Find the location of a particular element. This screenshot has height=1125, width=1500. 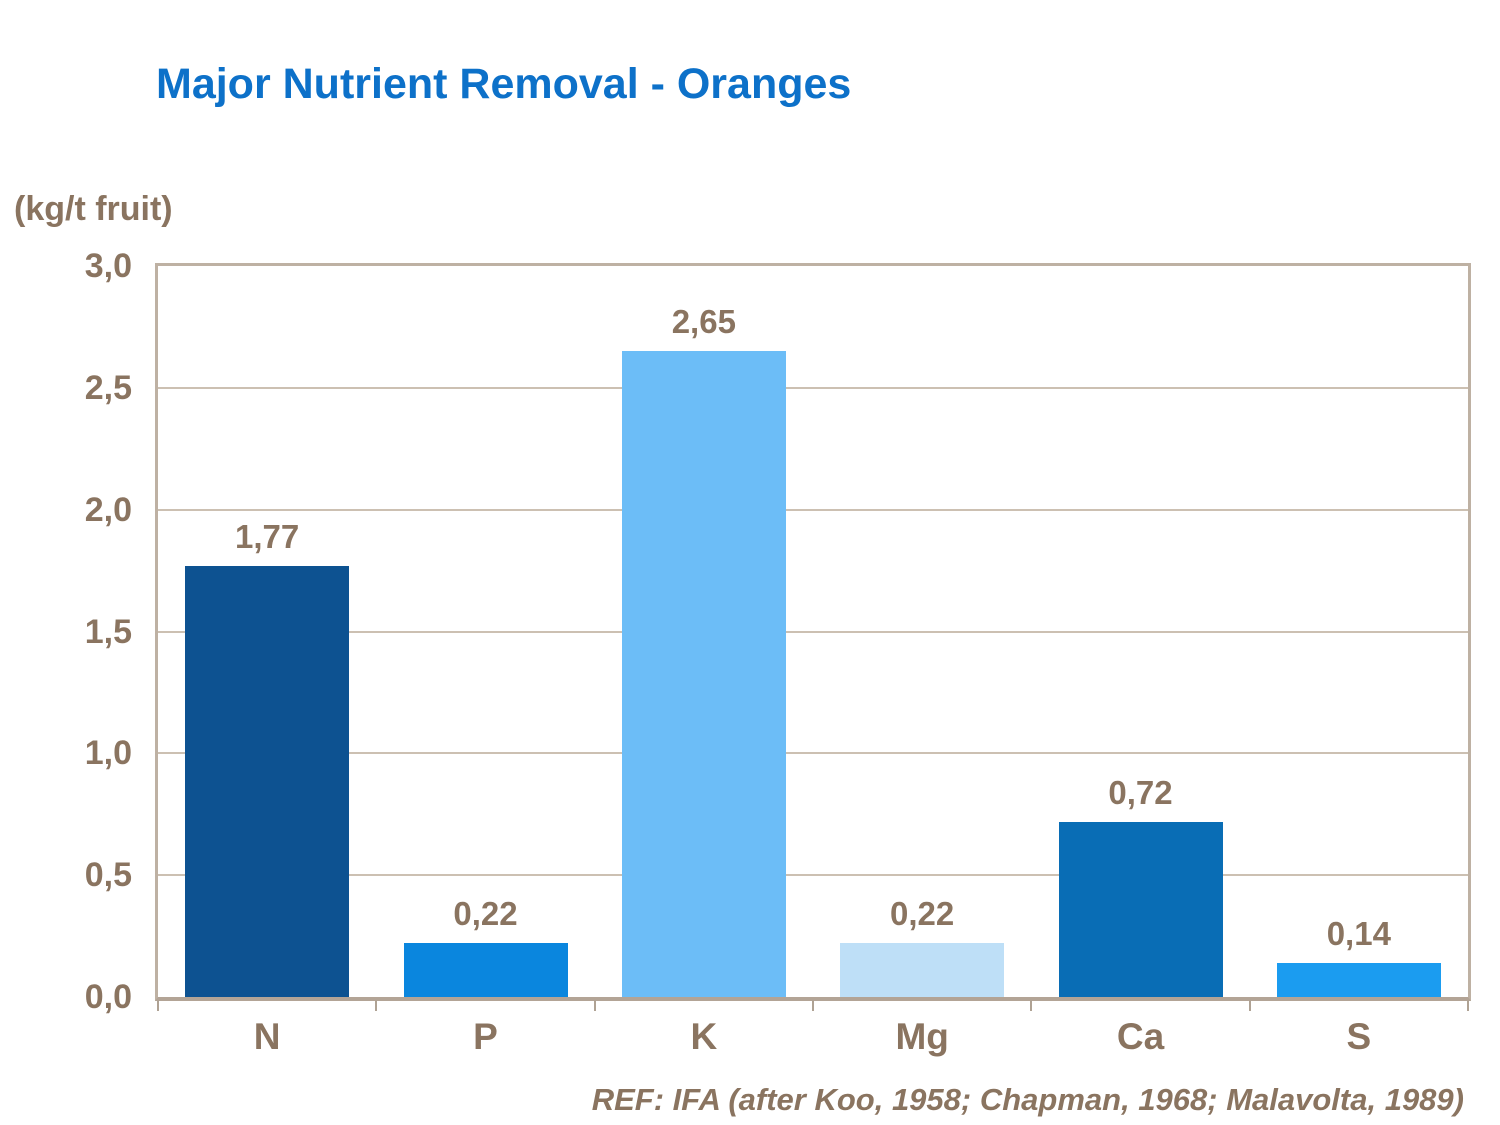

x-category-label-P: P is located at coordinates (485, 1036).